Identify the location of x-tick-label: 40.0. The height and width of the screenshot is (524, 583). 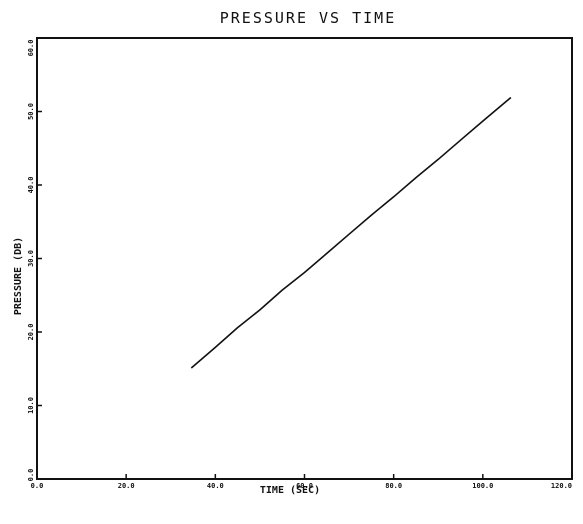
(215, 486).